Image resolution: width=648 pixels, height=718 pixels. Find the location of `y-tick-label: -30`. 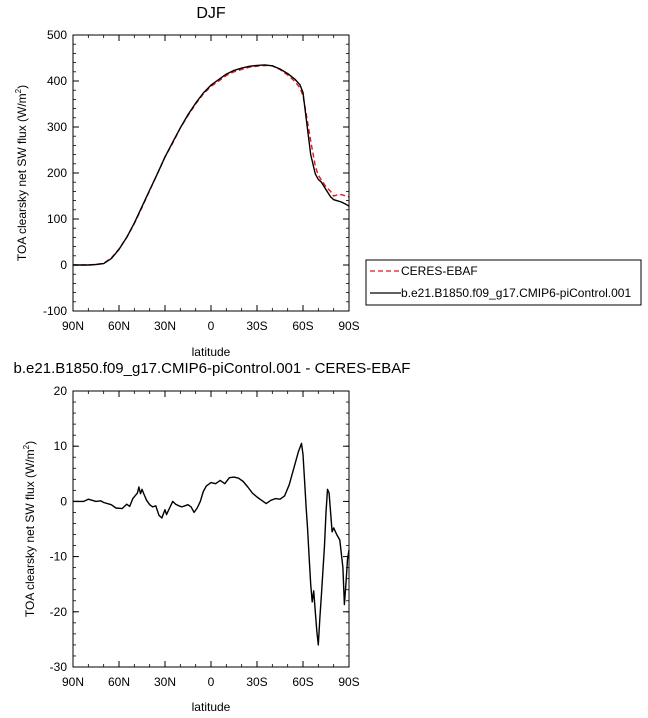

y-tick-label: -30 is located at coordinates (59, 667).